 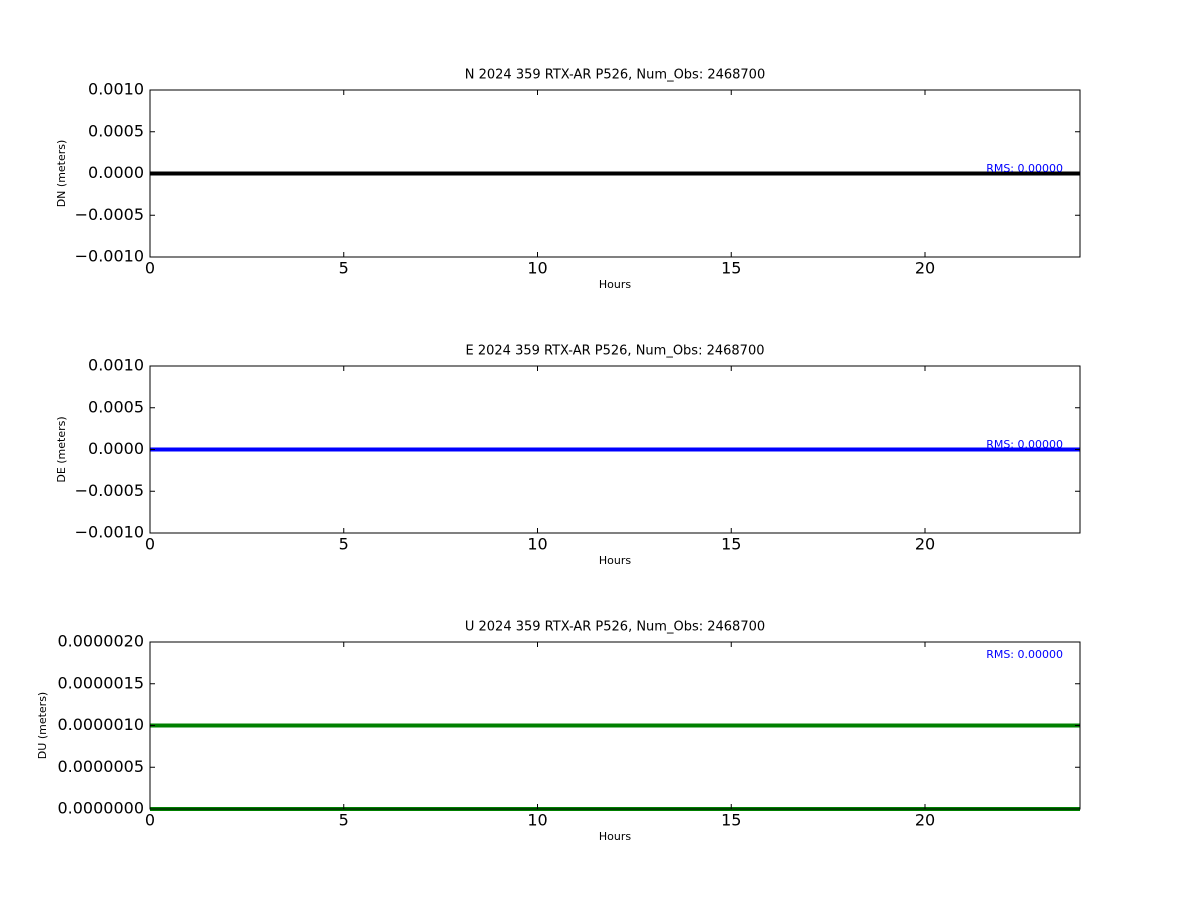 What do you see at coordinates (100, 641) in the screenshot?
I see `y-tick-label: 0.0000020` at bounding box center [100, 641].